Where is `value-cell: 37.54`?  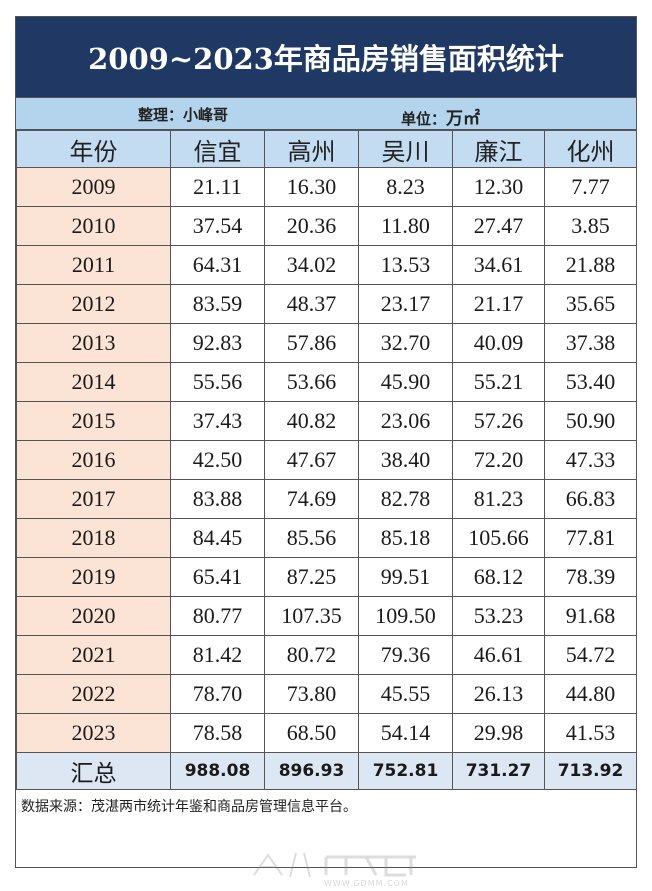 value-cell: 37.54 is located at coordinates (217, 226).